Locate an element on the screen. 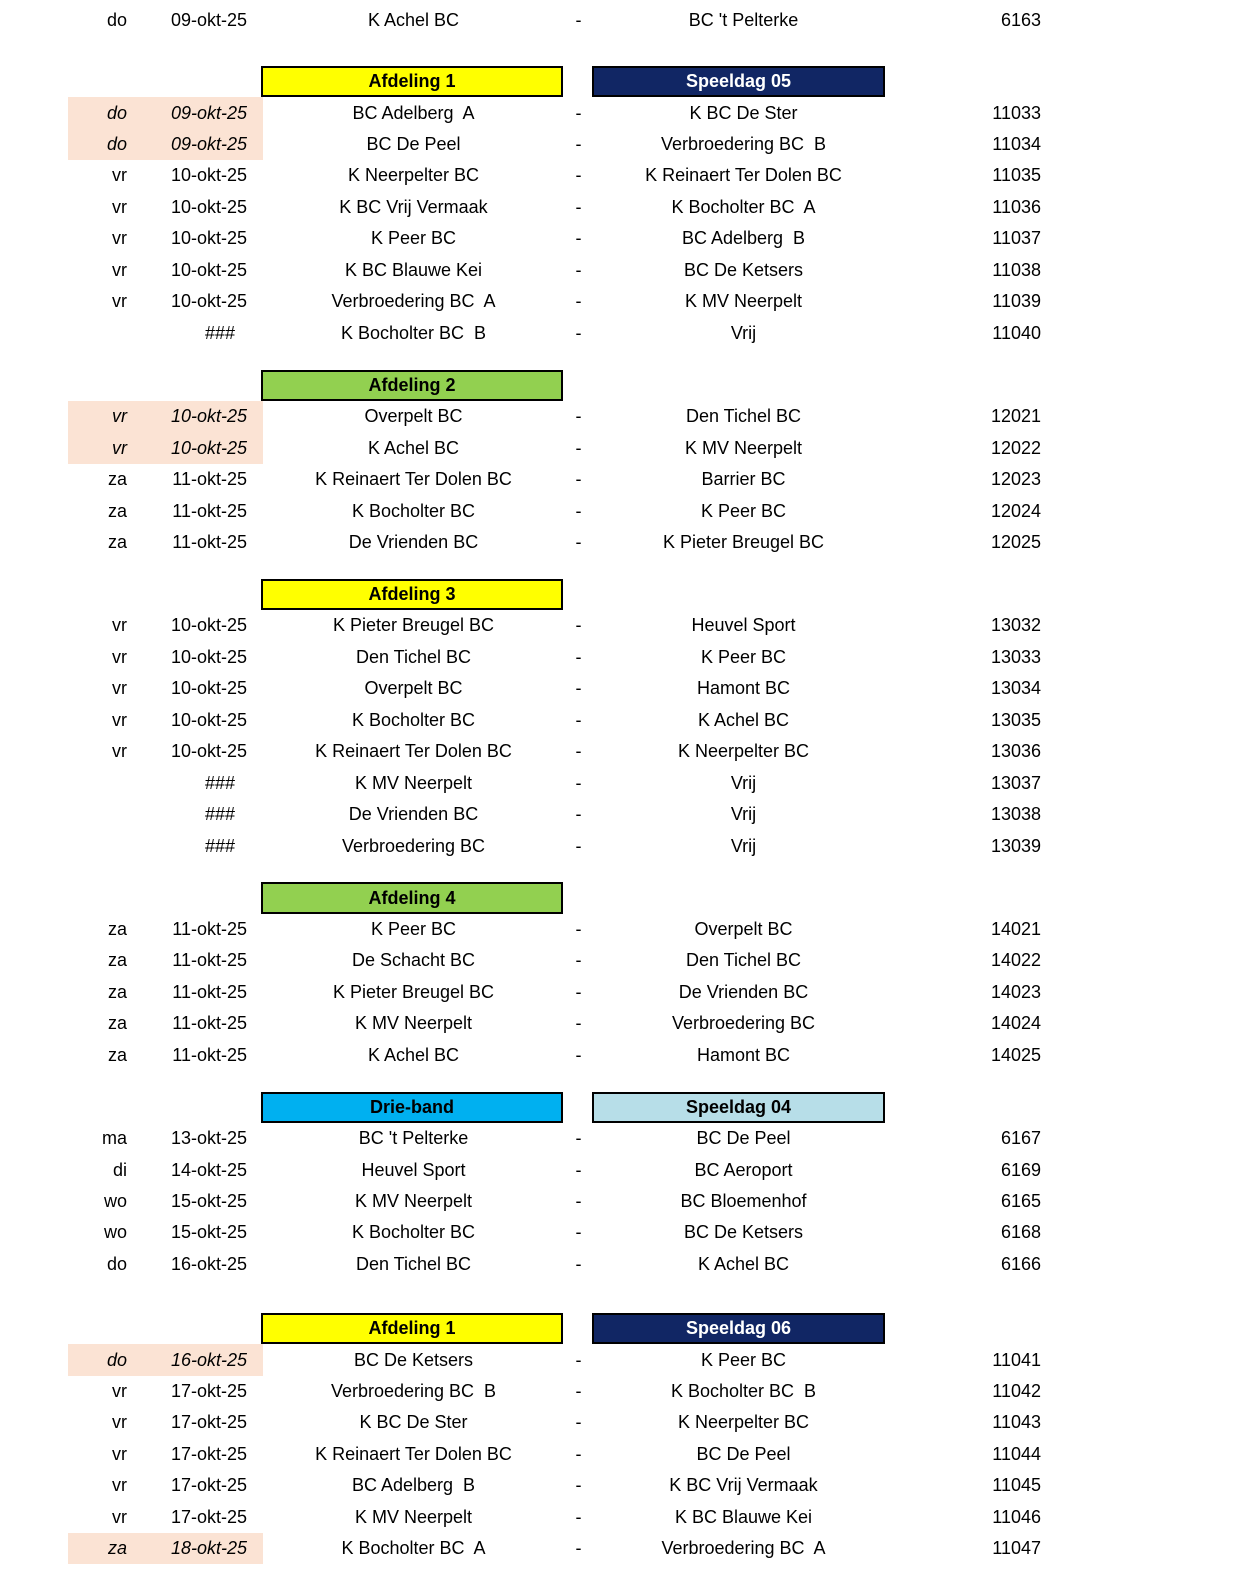 This screenshot has width=1240, height=1572. date-cell: ### is located at coordinates (219, 814).